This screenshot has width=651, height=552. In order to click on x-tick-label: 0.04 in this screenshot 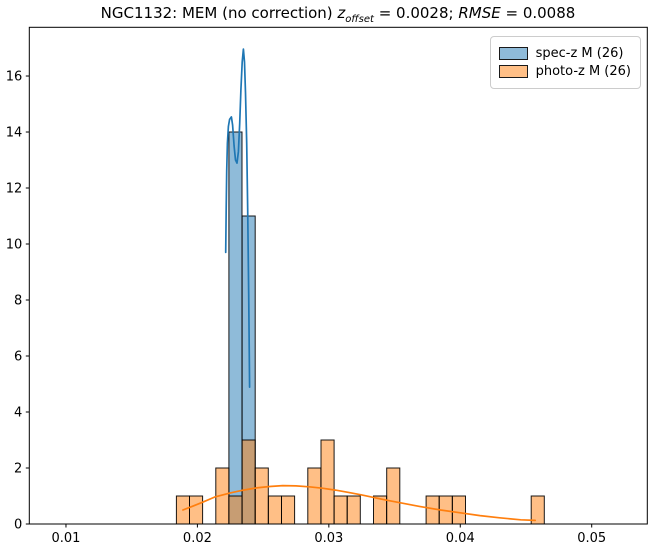, I will do `click(460, 538)`.